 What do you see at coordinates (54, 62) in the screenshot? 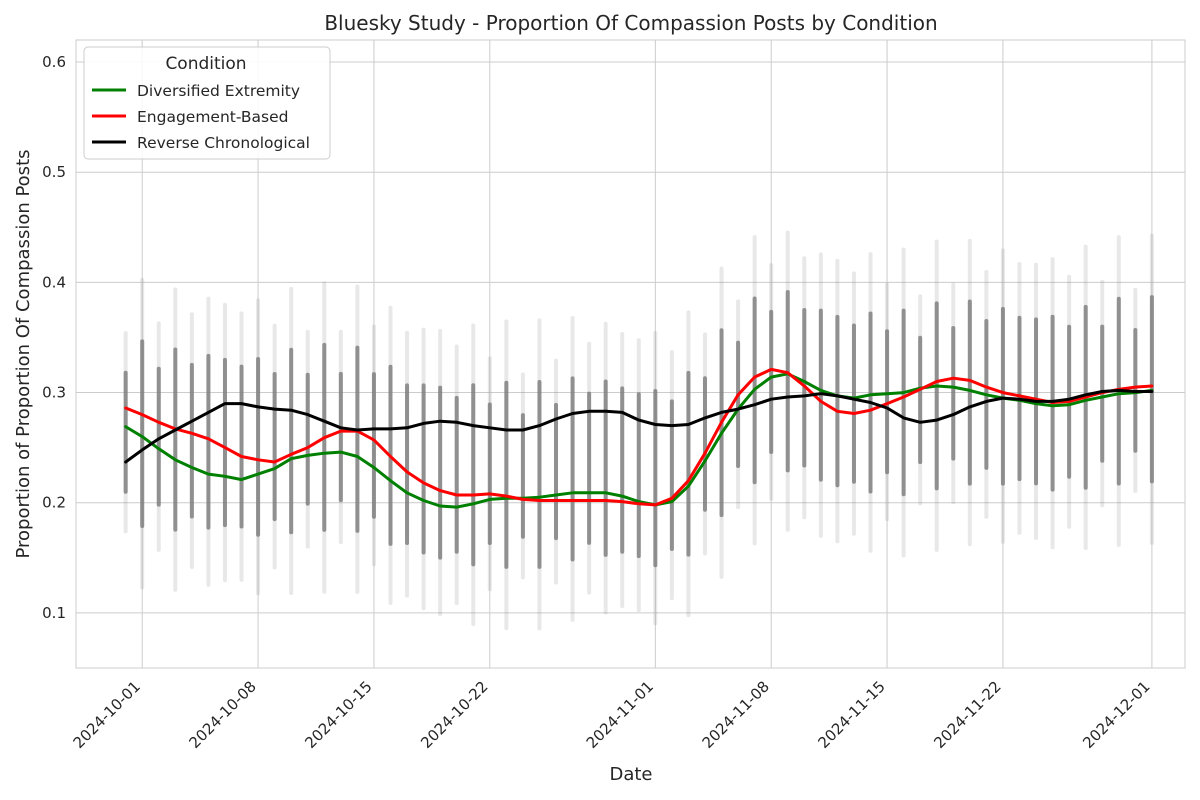
I see `y-tick-label: 0.6` at bounding box center [54, 62].